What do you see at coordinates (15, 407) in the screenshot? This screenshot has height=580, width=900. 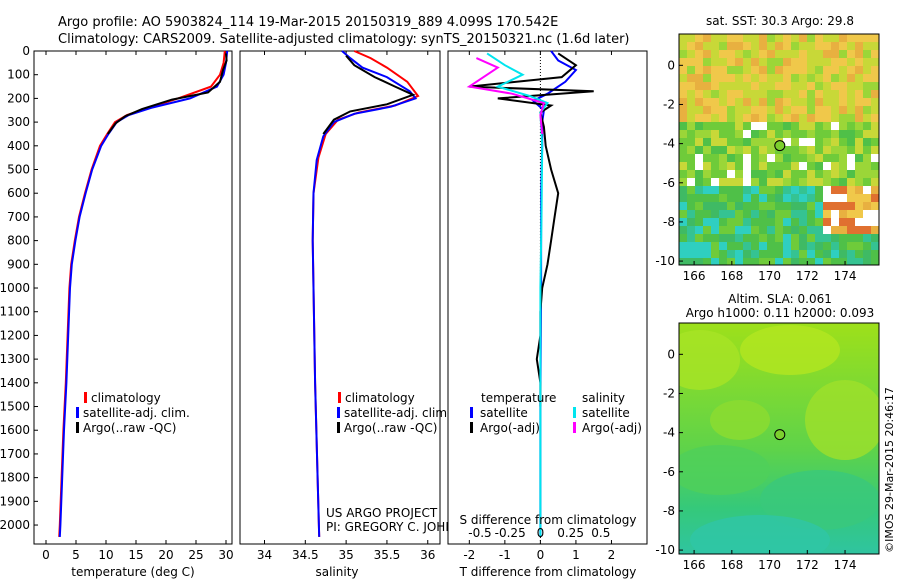 I see `depth-tick-label: 1500` at bounding box center [15, 407].